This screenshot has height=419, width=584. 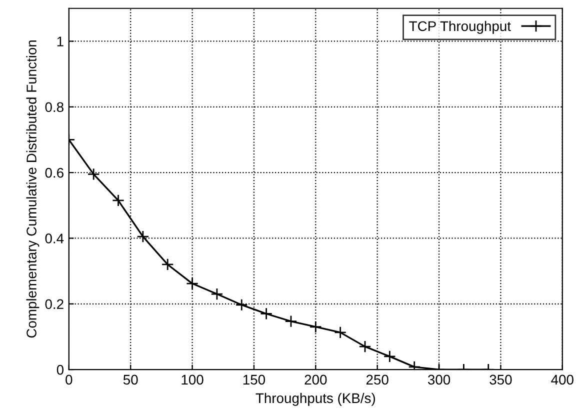 I want to click on y-tick-label: 0.2, so click(x=54, y=304).